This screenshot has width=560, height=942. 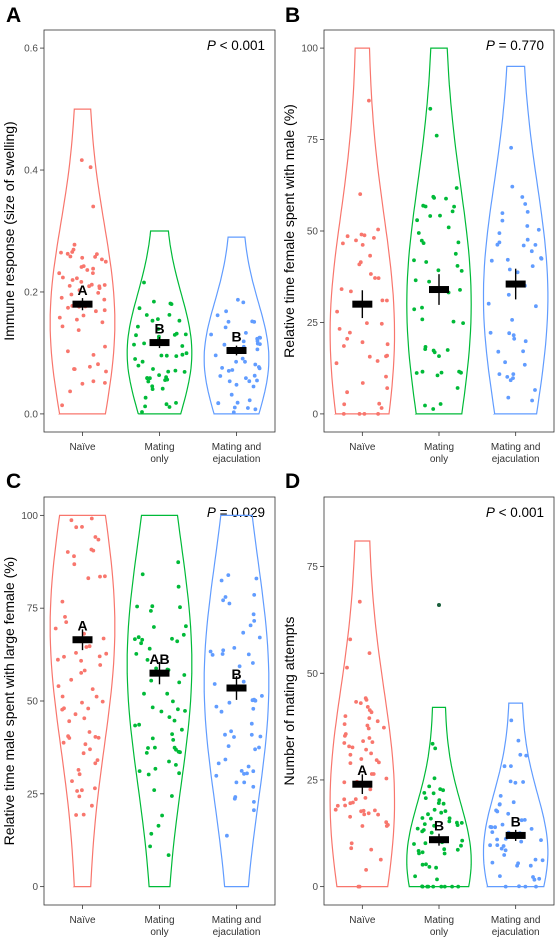 What do you see at coordinates (159, 453) in the screenshot?
I see `x-tick-label: Mating only` at bounding box center [159, 453].